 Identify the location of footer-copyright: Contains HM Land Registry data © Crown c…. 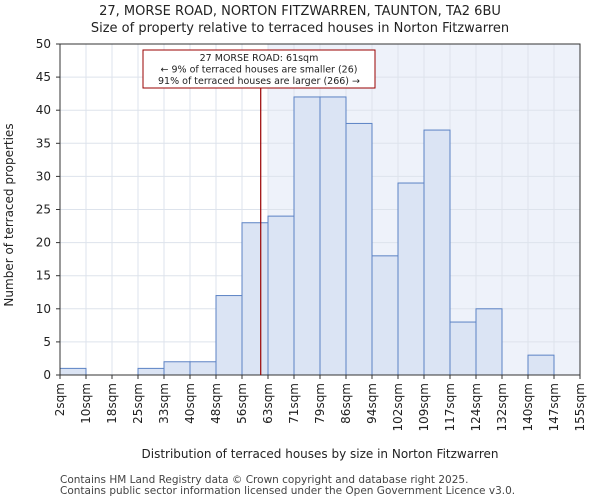
(264, 480).